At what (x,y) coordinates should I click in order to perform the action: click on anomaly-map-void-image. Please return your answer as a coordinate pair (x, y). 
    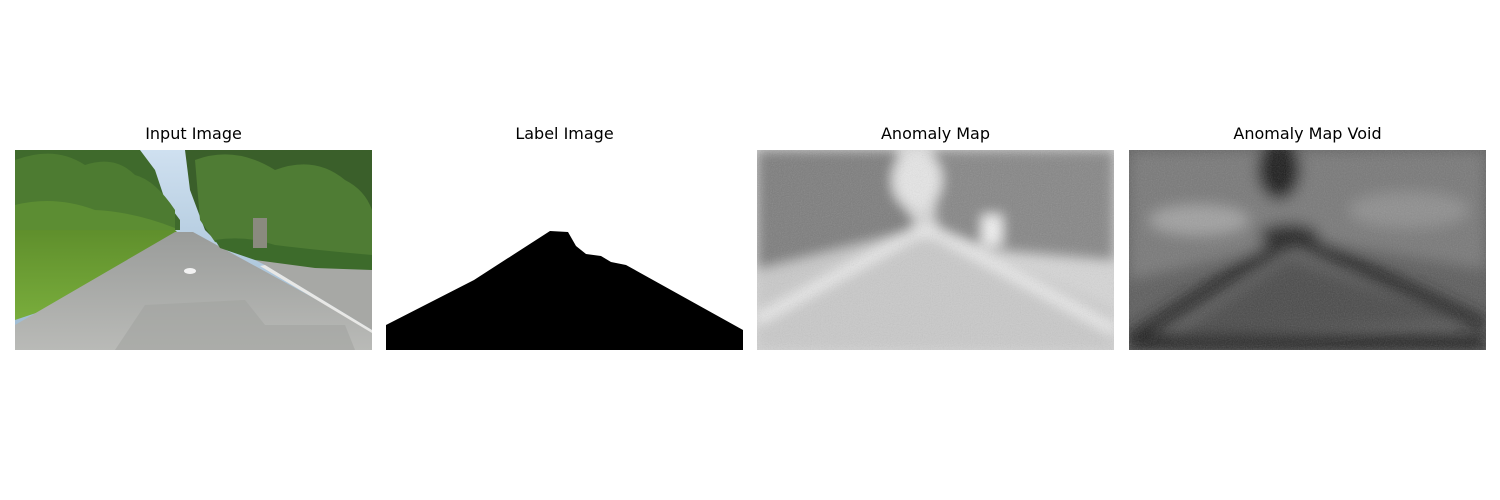
    Looking at the image, I should click on (1307, 250).